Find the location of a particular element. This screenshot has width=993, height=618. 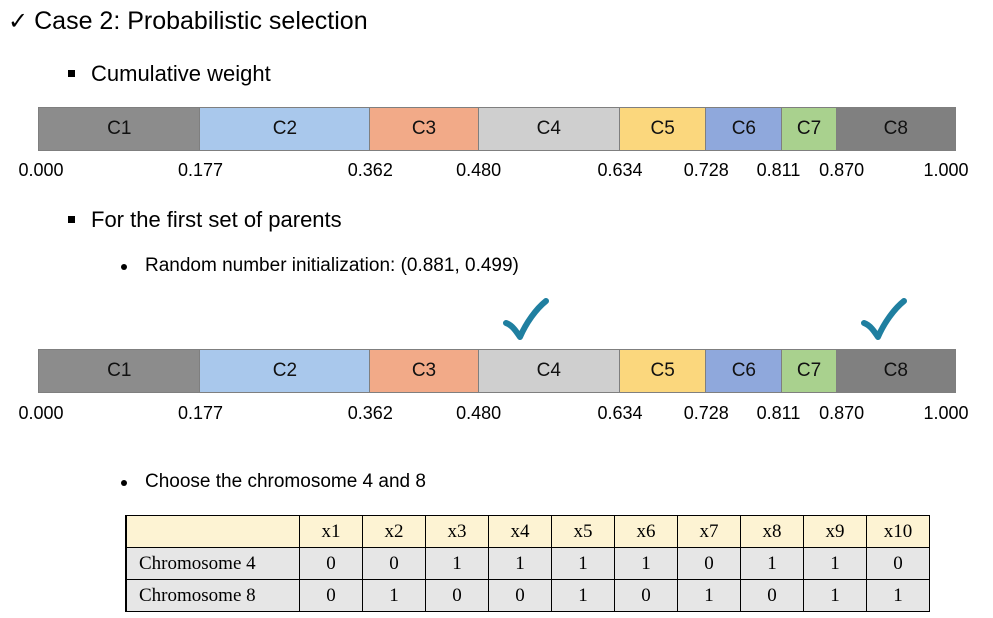

bullet-cumulative-weight: Cumulative weight is located at coordinates (169, 73).